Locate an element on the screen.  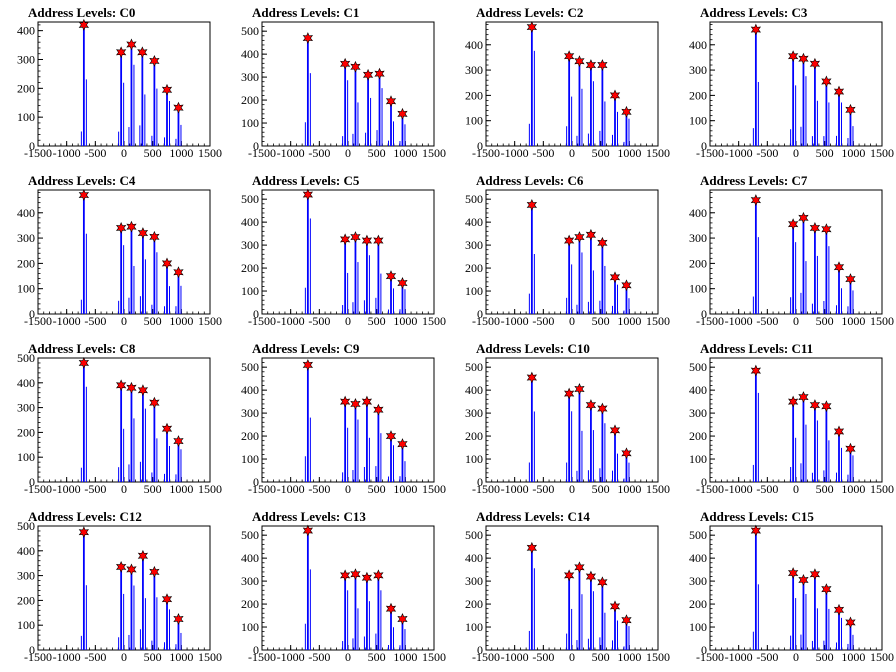
panel-title: Address Levels: C7 is located at coordinates (754, 180).